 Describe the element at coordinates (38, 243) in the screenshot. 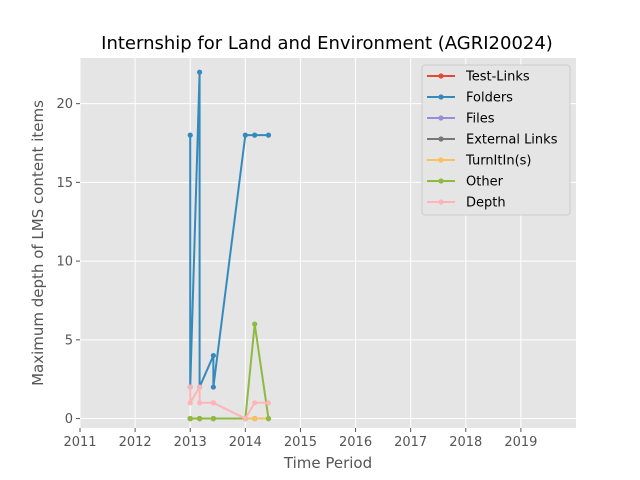

I see `y-axis-label: Maximum depth of LMS content items` at that location.